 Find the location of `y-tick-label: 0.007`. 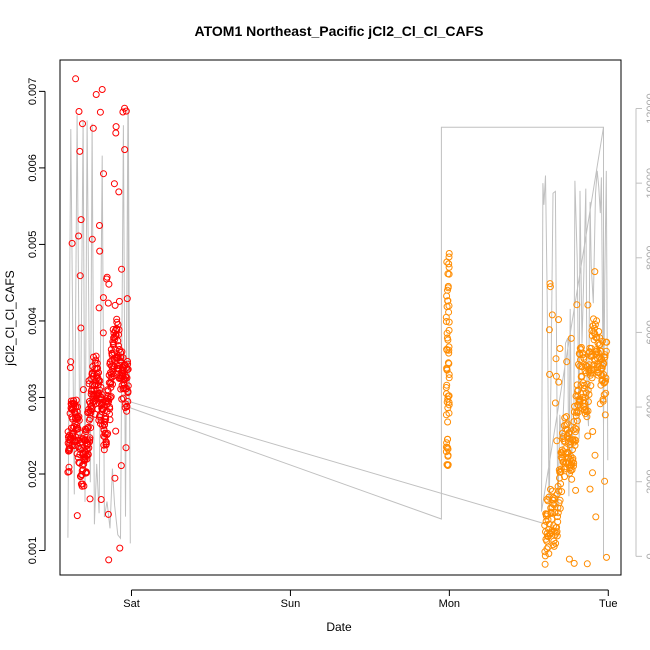

y-tick-label: 0.007 is located at coordinates (33, 92).